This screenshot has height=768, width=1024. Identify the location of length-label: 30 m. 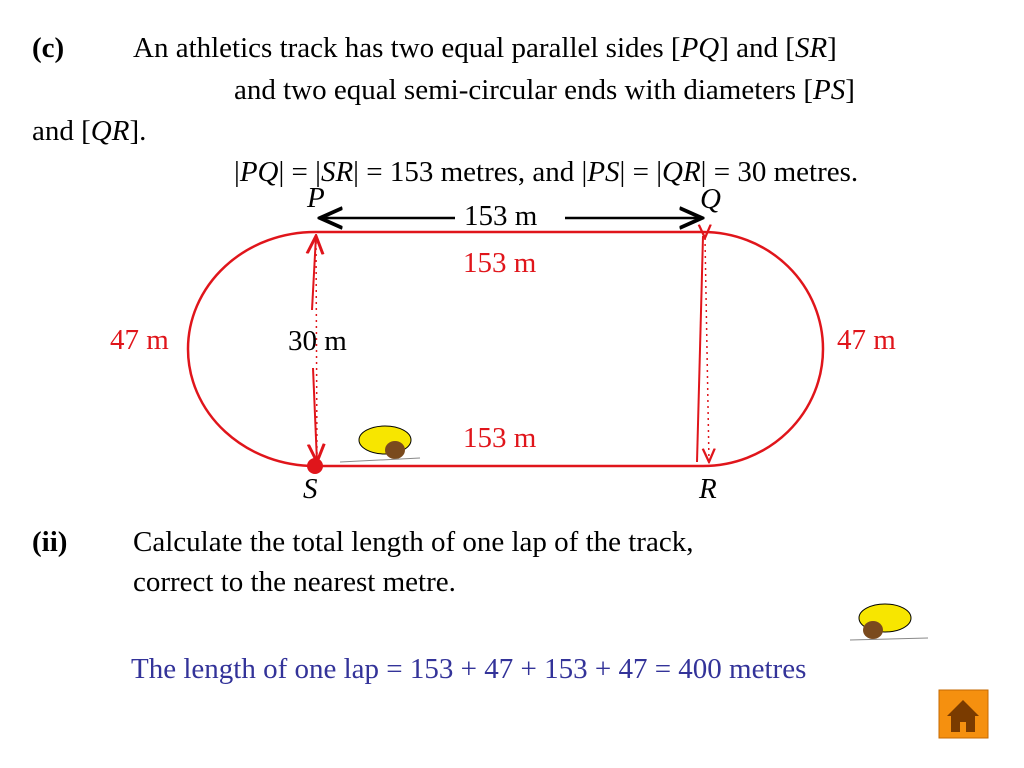
(317, 341).